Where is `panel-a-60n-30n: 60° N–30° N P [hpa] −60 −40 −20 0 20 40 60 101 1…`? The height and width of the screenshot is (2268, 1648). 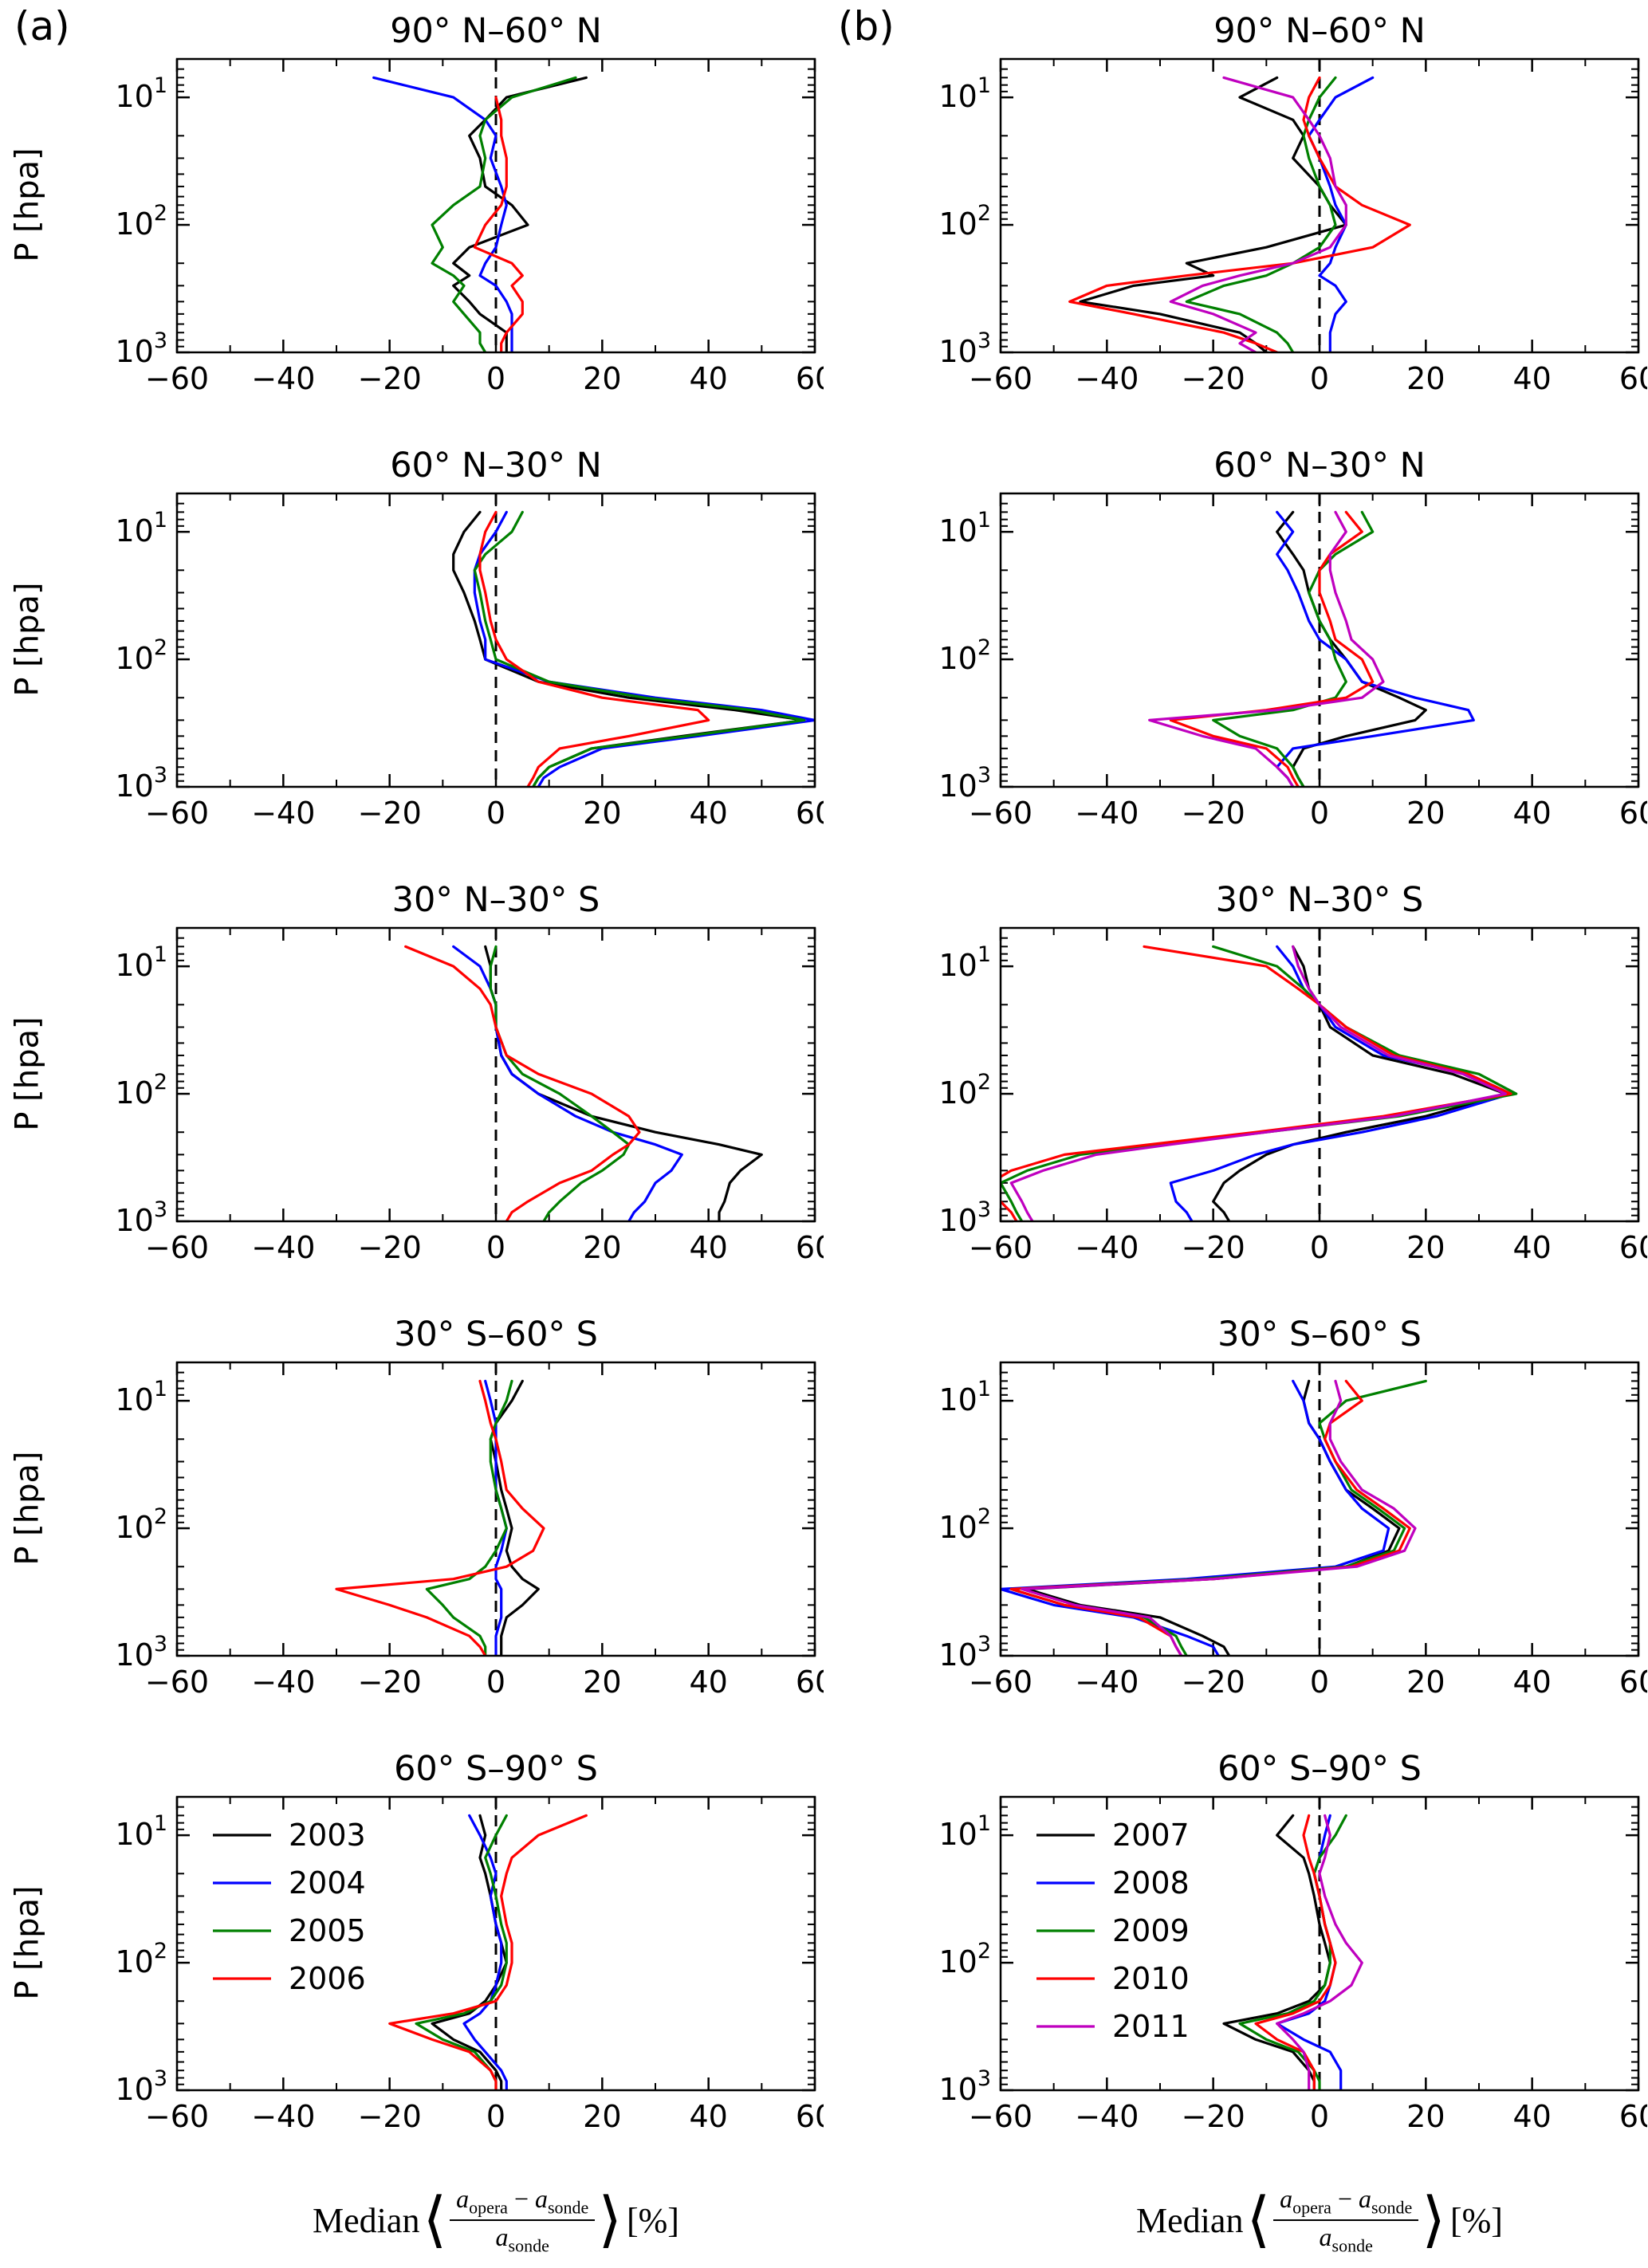 panel-a-60n-30n: 60° N–30° N P [hpa] −60 −40 −20 0 20 40 60 101 1… is located at coordinates (412, 660).